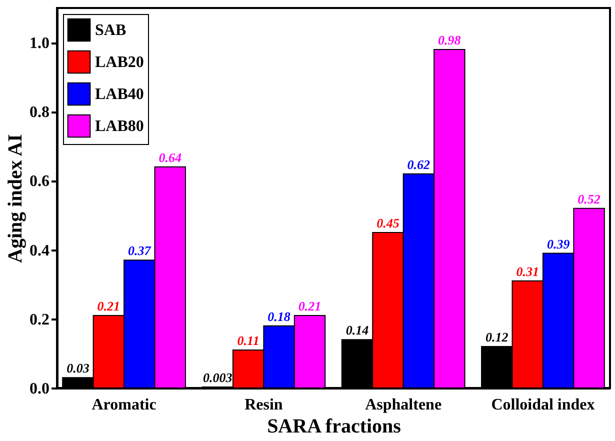 This screenshot has height=441, width=615. Describe the element at coordinates (40, 181) in the screenshot. I see `y-tick-label: 0.6` at that location.